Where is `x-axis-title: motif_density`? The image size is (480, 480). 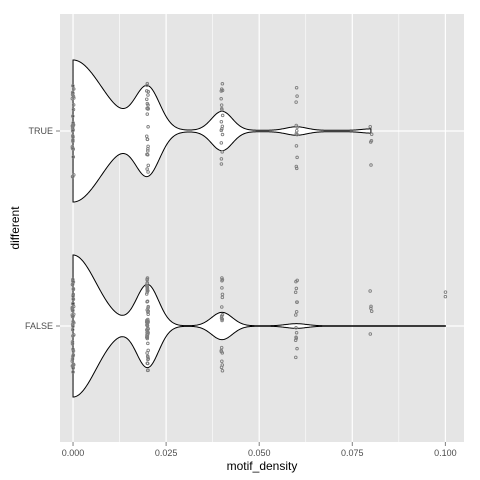 x-axis-title: motif_density is located at coordinates (262, 466).